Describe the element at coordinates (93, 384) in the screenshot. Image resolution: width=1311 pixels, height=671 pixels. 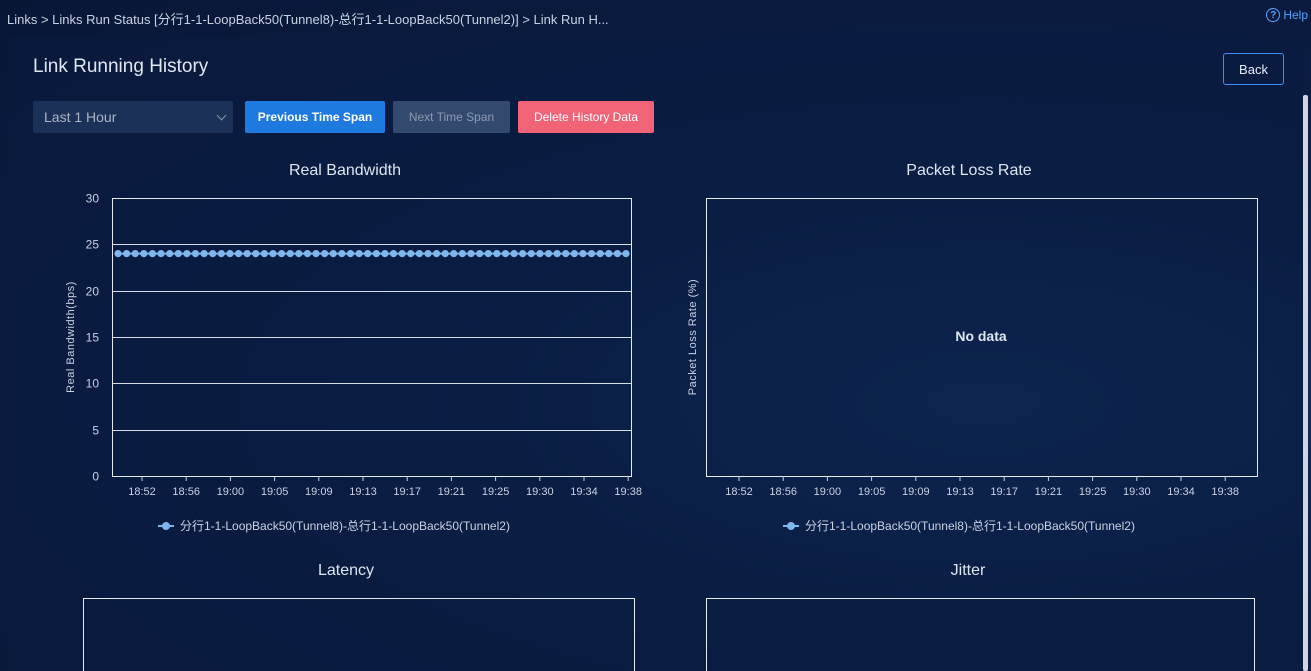
I see `y-tick-label: 10` at that location.